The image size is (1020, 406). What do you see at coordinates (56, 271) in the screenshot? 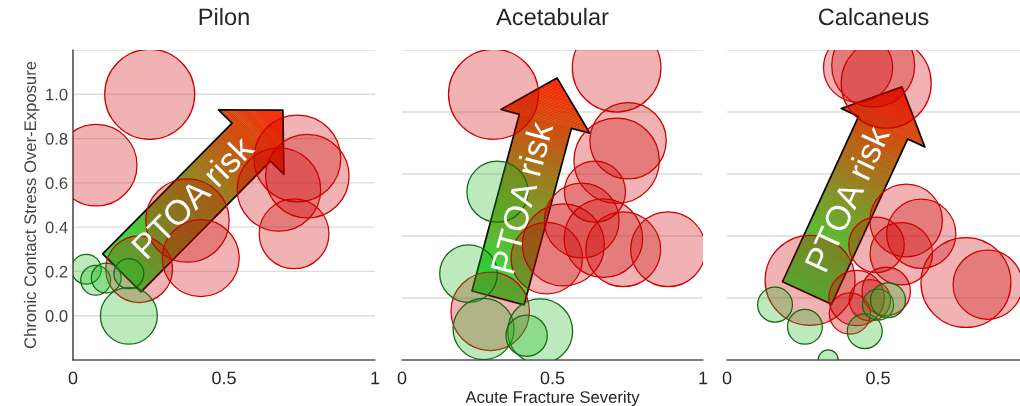
I see `y-tick-label: 0.2` at bounding box center [56, 271].